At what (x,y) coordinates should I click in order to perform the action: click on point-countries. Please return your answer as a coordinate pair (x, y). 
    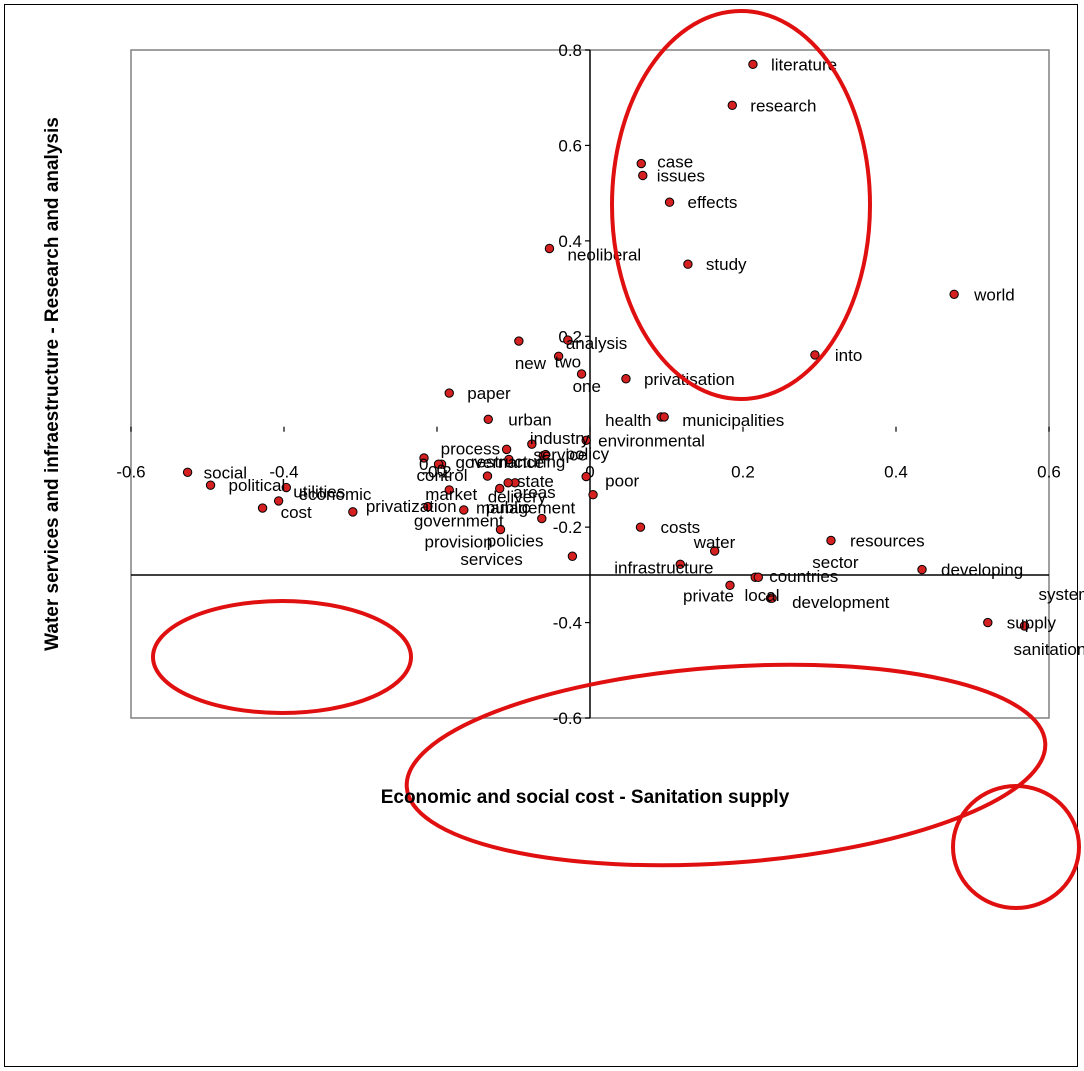
    Looking at the image, I should click on (758, 577).